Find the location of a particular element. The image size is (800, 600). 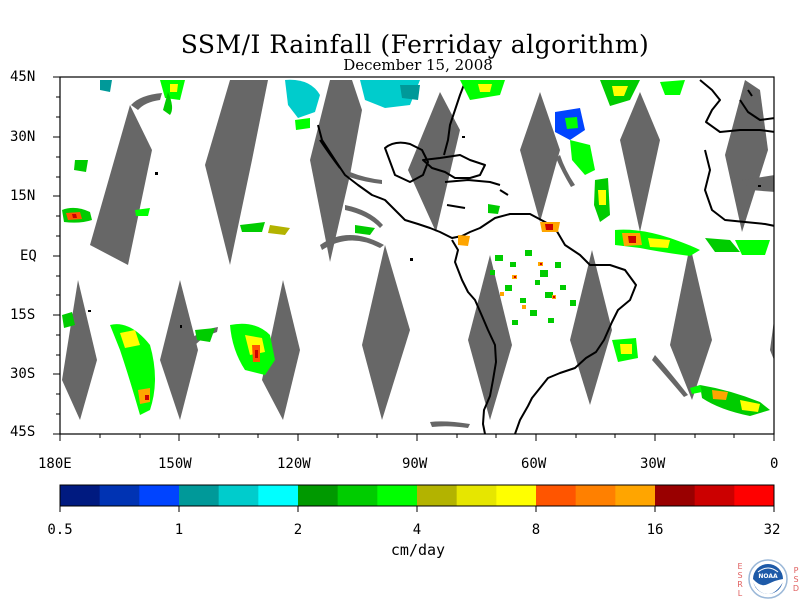

colorbar-ticks is located at coordinates (417, 509).